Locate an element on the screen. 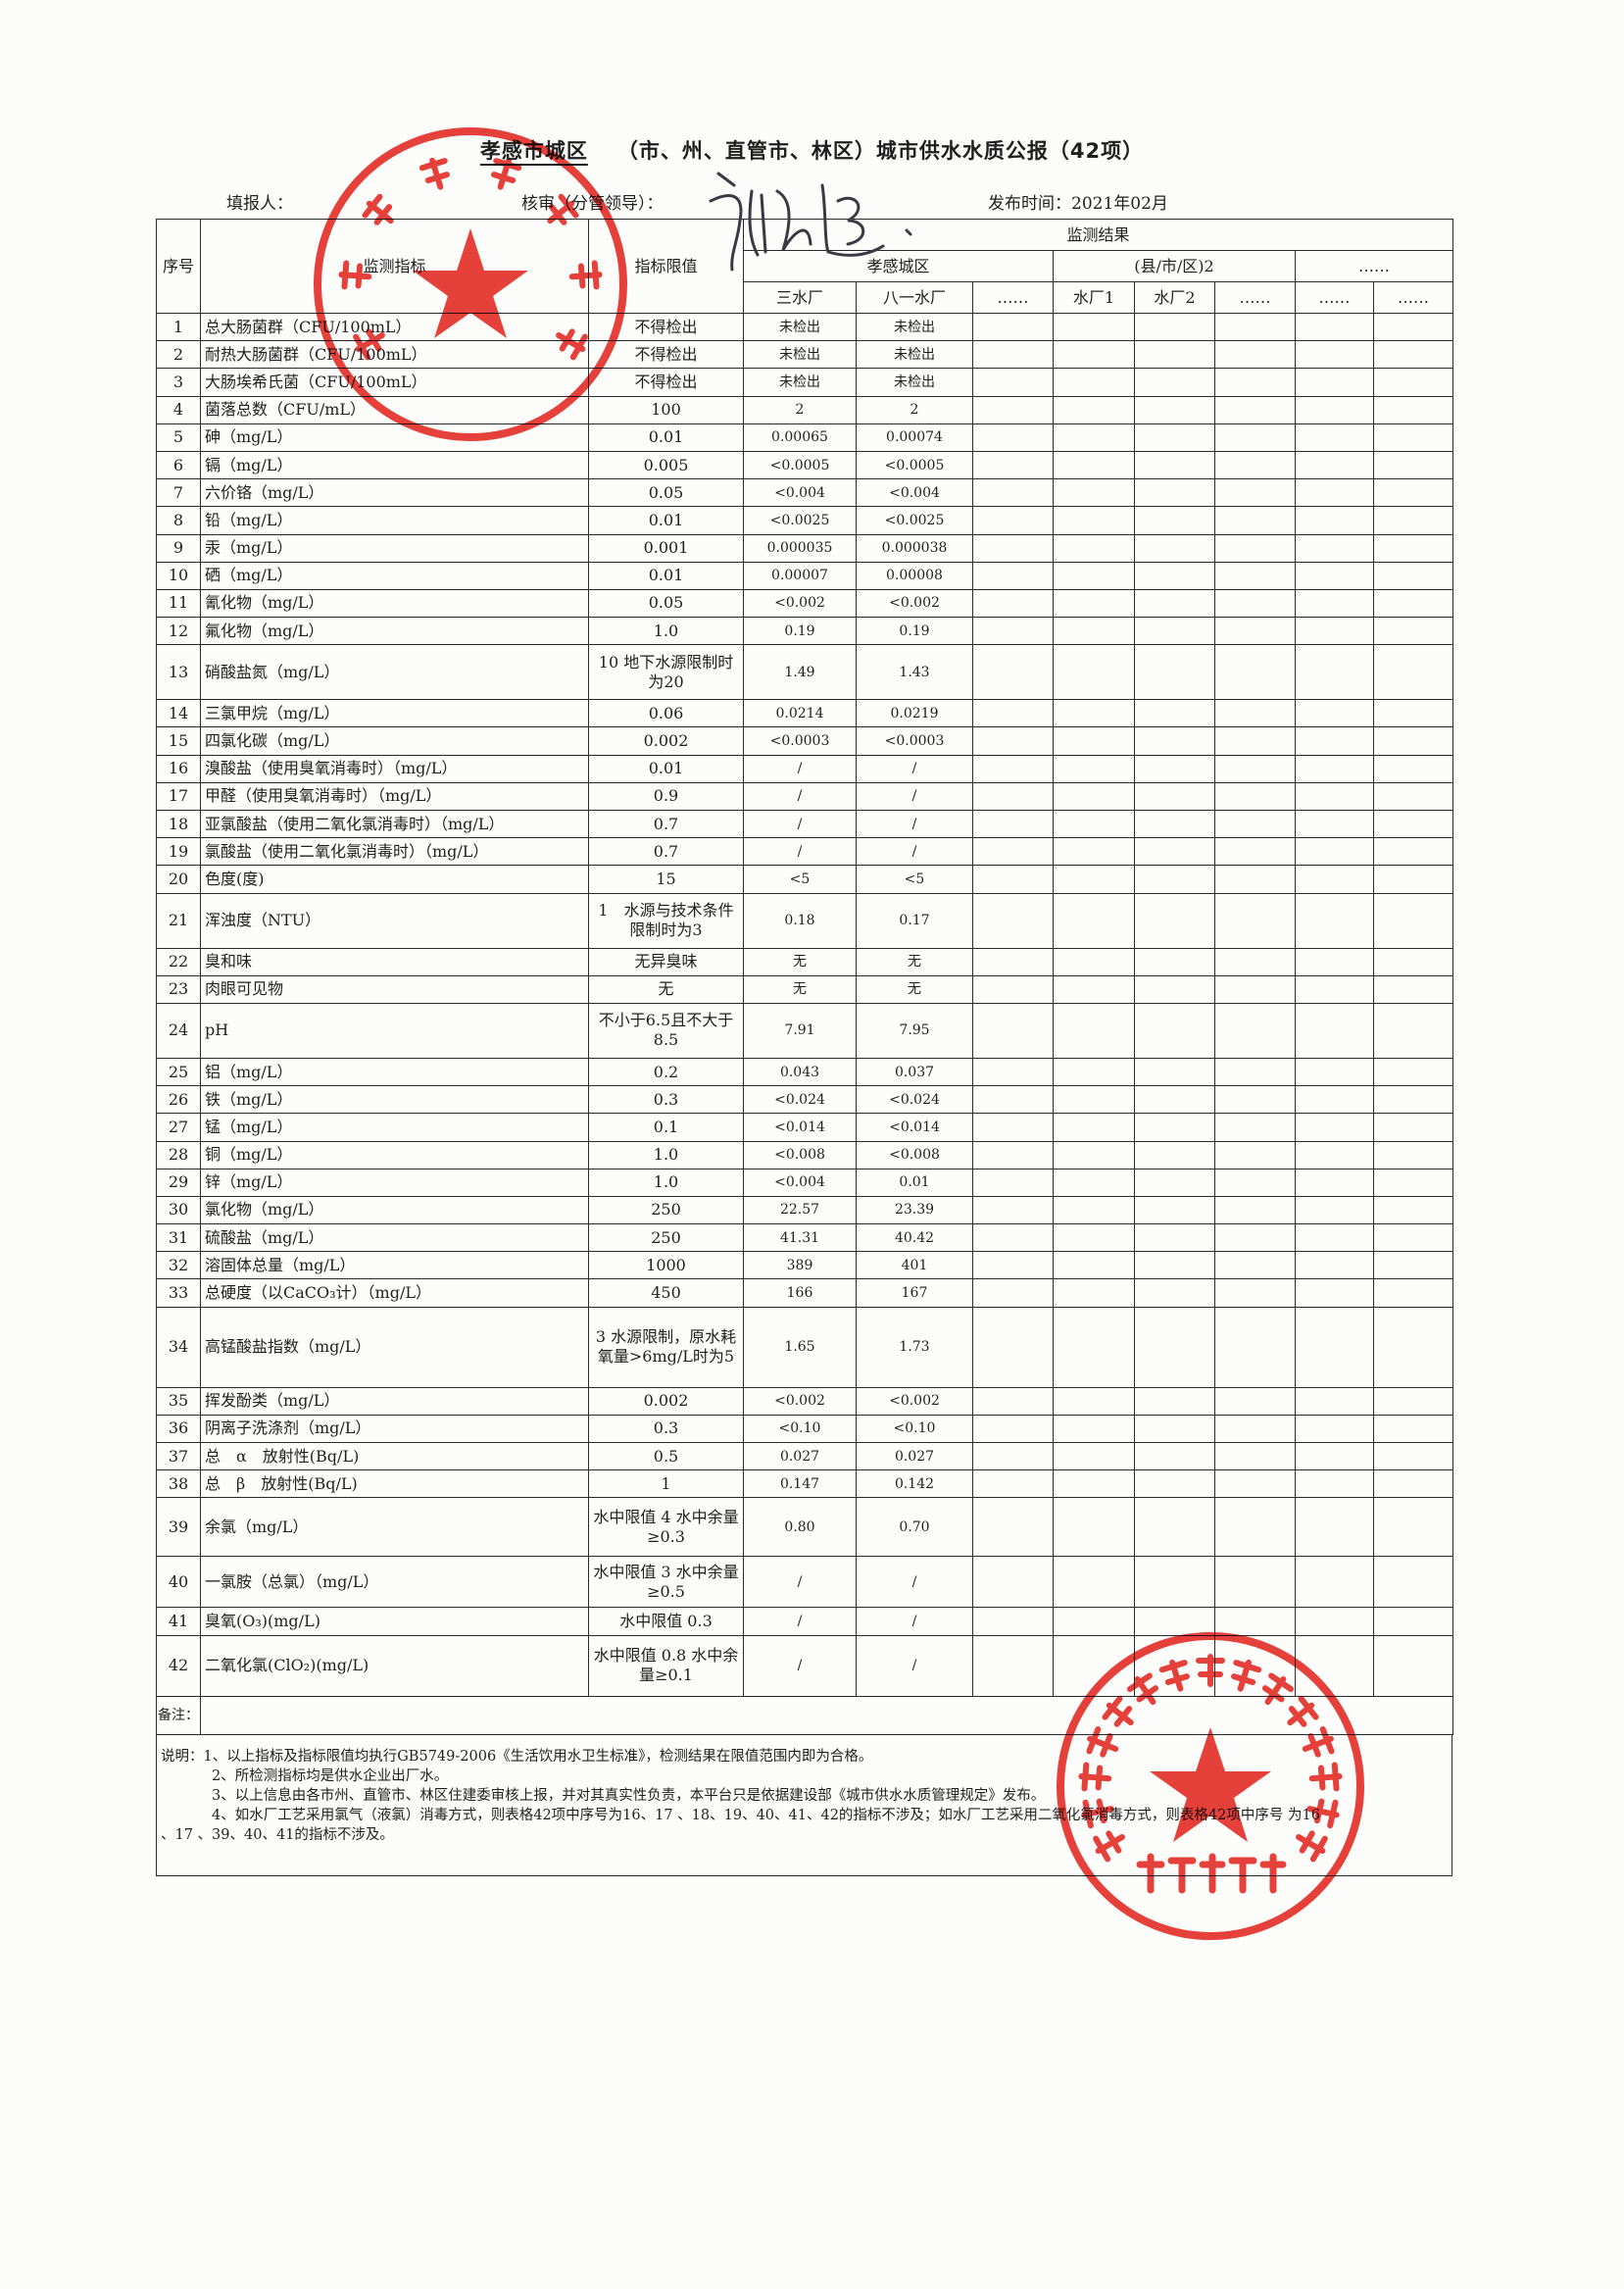  result-sanshuichang: / is located at coordinates (800, 852).